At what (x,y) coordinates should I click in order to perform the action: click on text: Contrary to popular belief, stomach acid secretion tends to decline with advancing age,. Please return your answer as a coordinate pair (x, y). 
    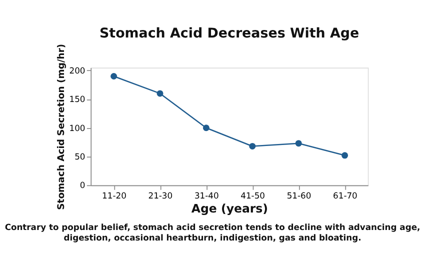
    Looking at the image, I should click on (212, 227).